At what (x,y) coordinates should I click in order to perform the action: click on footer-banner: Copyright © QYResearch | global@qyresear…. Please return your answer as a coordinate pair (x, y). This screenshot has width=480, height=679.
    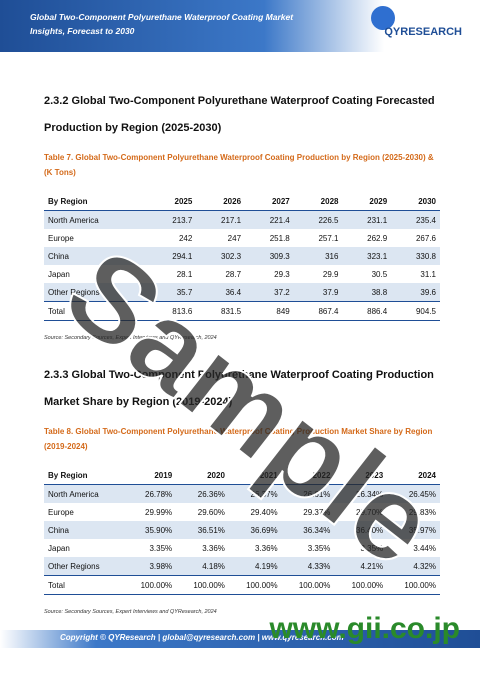
    Looking at the image, I should click on (240, 639).